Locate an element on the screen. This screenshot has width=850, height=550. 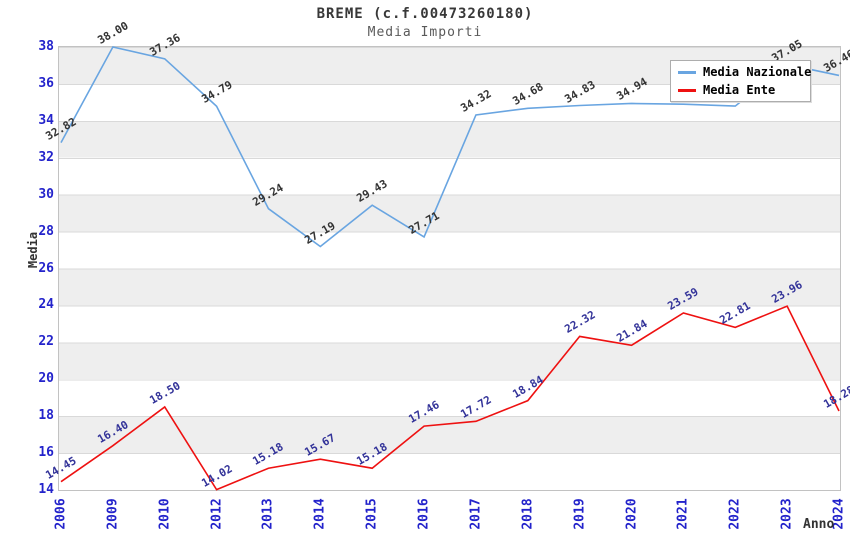
x-tick-label: 2022 is located at coordinates (735, 514).